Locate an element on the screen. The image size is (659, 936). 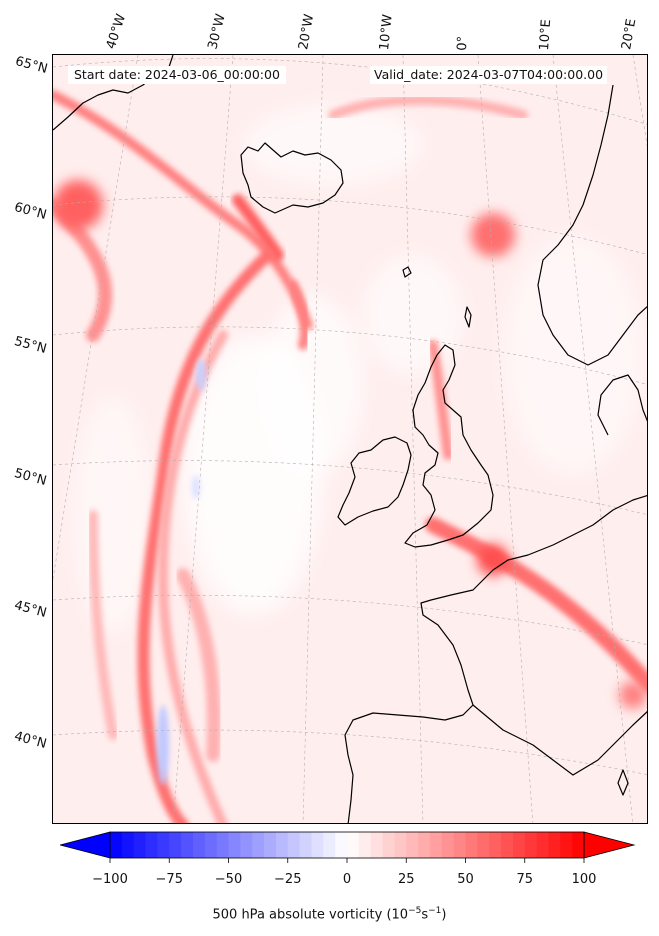
lat-label-65n: 65°N is located at coordinates (31, 65).